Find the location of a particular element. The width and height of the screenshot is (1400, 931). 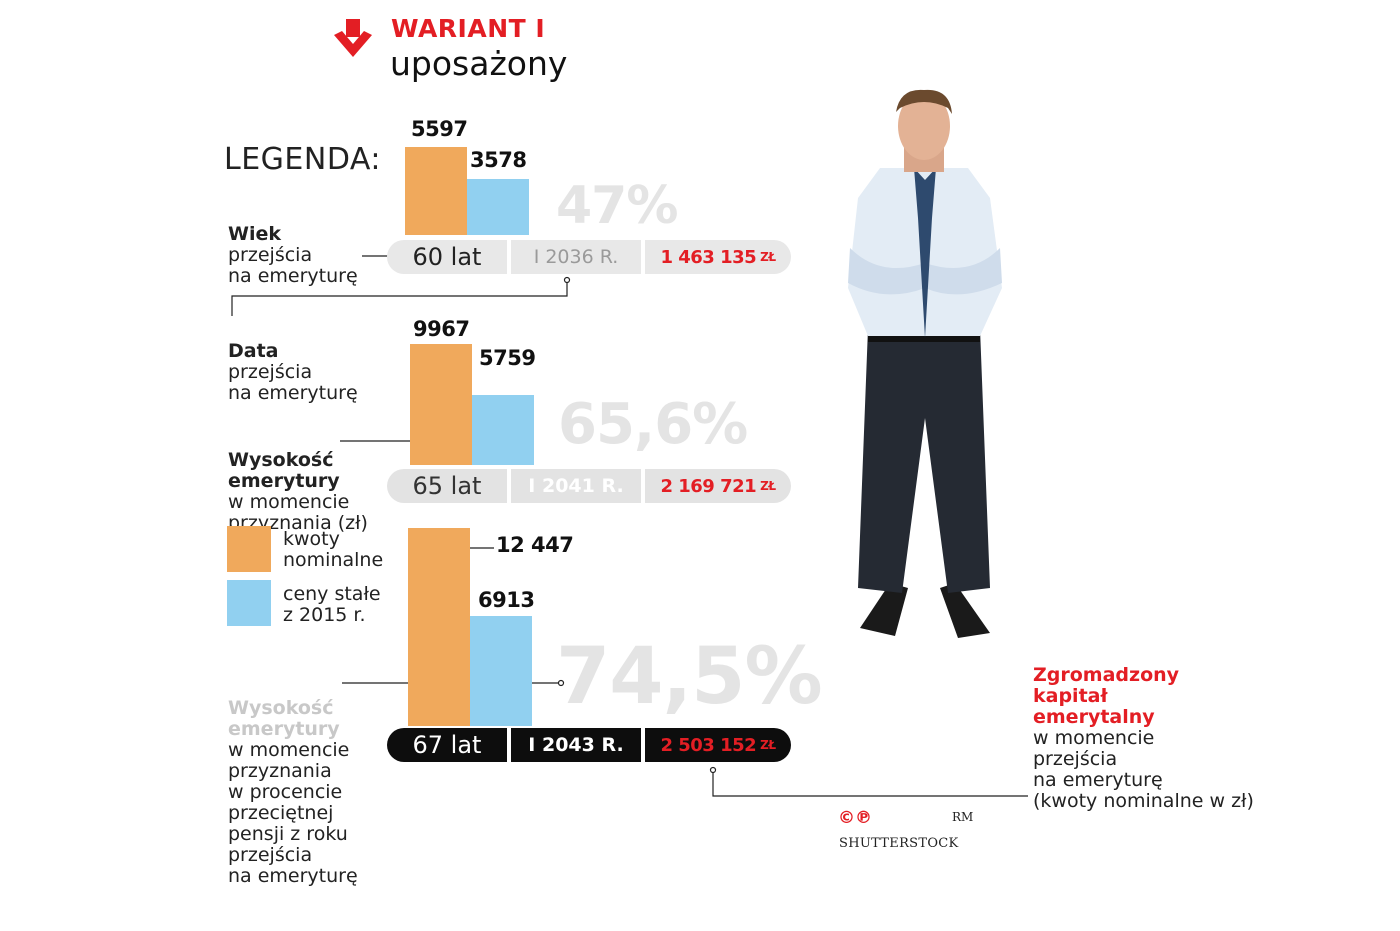

capital-label-3: 2 503 152 ZŁ is located at coordinates (718, 745).